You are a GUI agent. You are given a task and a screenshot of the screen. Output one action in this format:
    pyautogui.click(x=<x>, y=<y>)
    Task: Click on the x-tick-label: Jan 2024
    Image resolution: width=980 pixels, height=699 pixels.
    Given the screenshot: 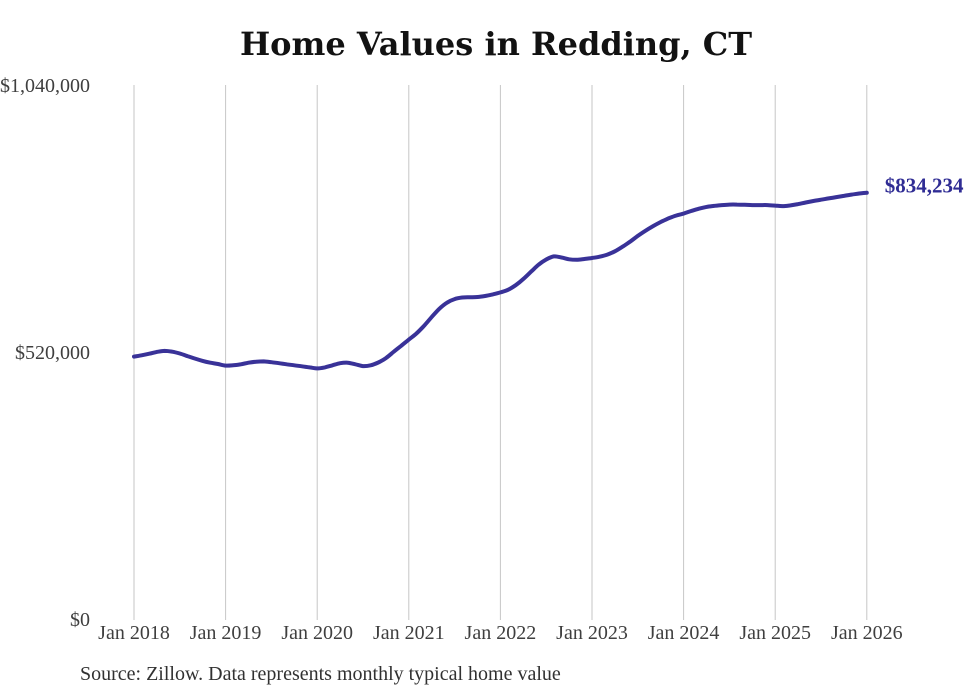 What is the action you would take?
    pyautogui.click(x=683, y=633)
    